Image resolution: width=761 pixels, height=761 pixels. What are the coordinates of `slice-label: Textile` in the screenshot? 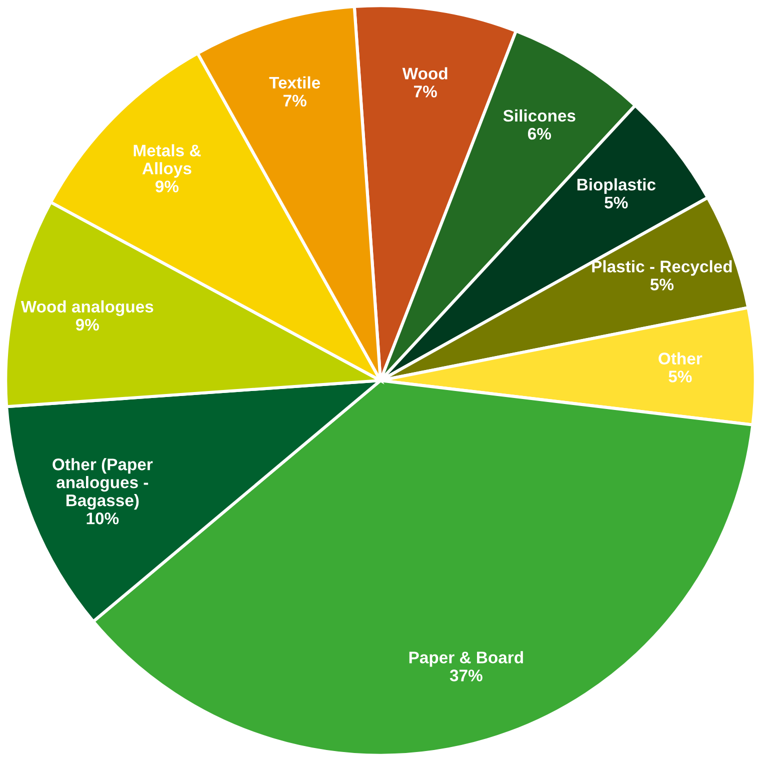 It's located at (294, 82).